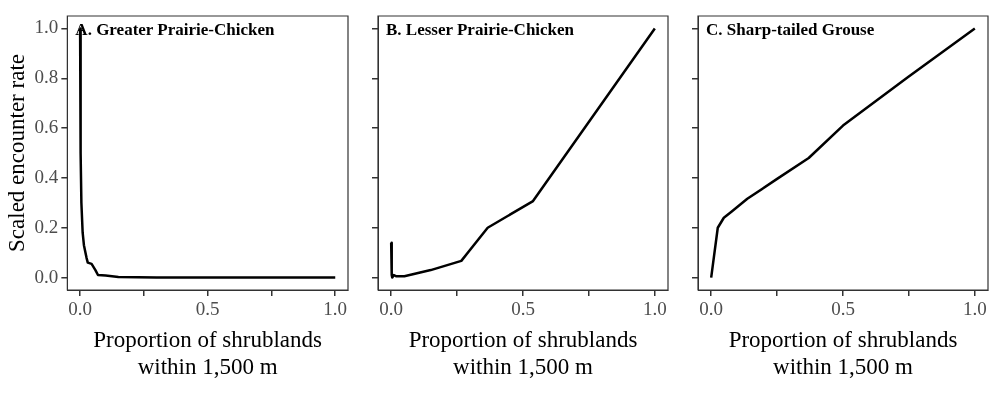  What do you see at coordinates (480, 29) in the screenshot?
I see `chart-title: B. Lesser Prairie-Chicken` at bounding box center [480, 29].